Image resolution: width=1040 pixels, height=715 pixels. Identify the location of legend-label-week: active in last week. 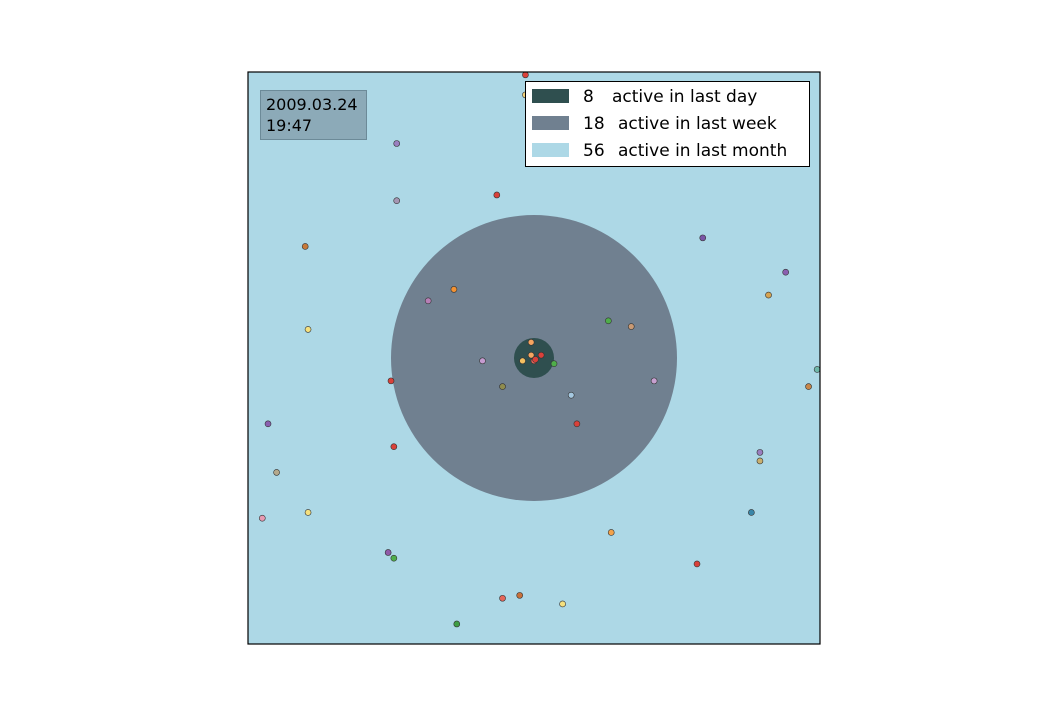
(697, 124).